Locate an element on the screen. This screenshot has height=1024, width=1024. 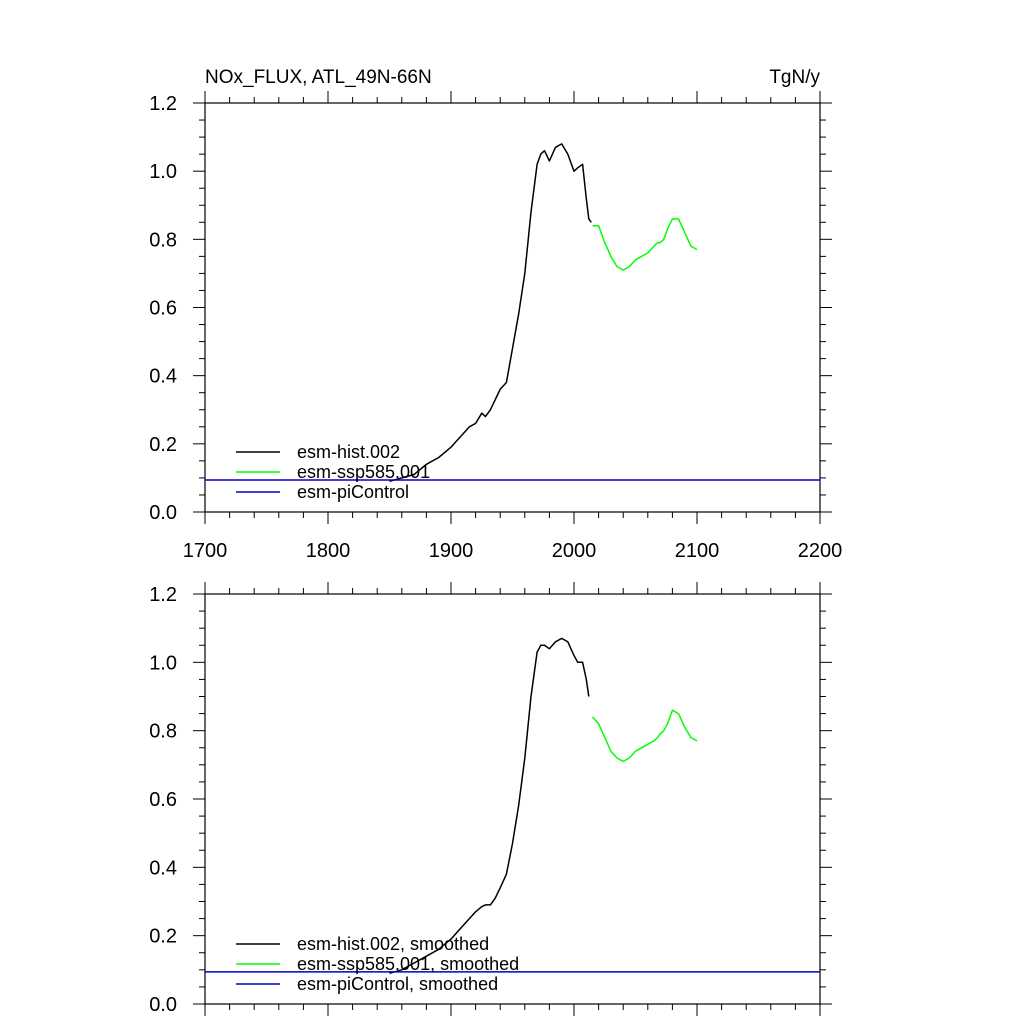
legend-label: esm-ssp585.001, smoothed is located at coordinates (408, 964).